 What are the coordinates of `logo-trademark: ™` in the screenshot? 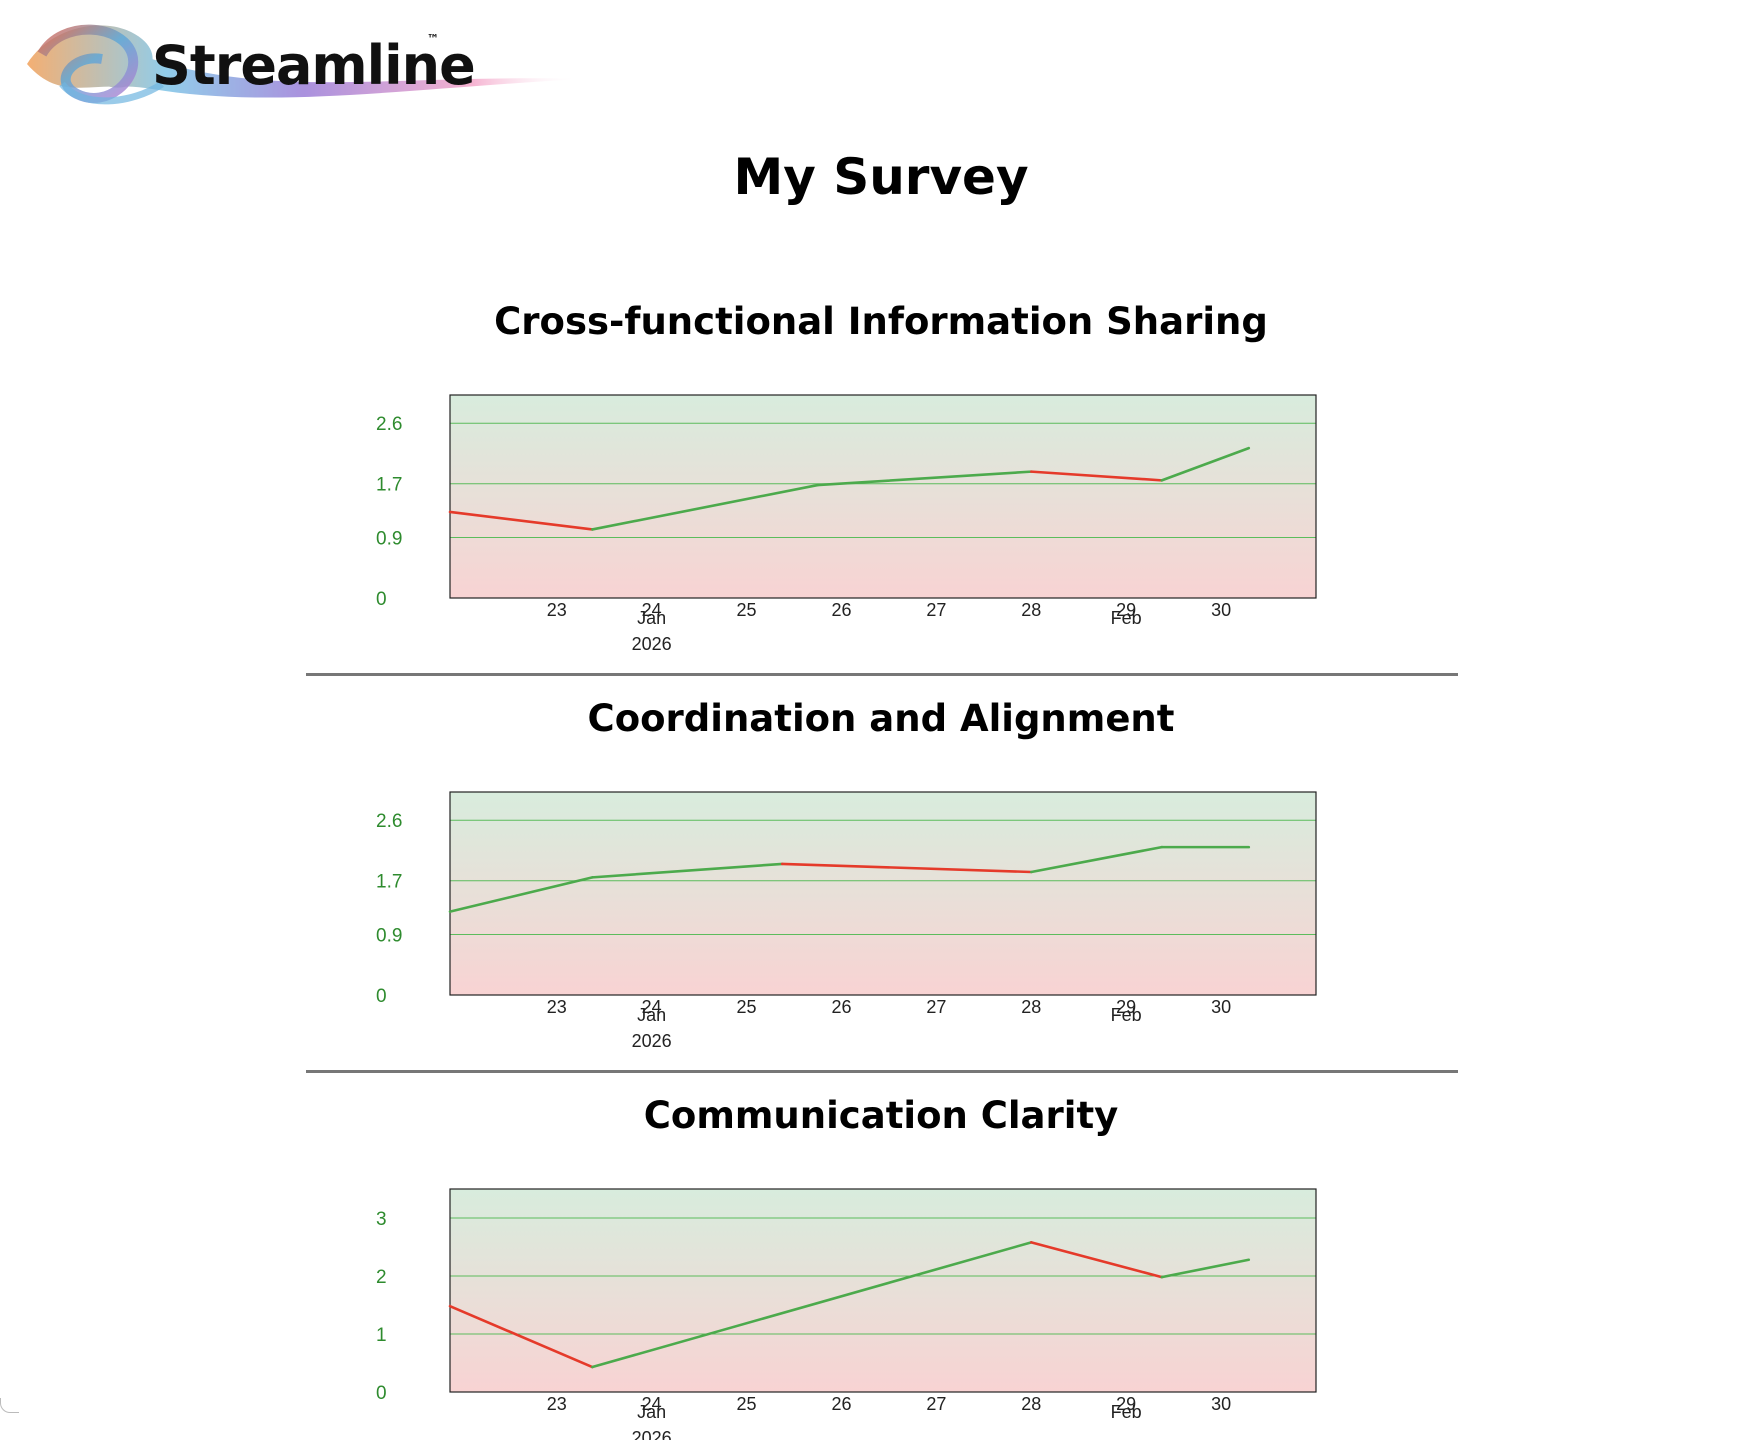 It's located at (433, 39).